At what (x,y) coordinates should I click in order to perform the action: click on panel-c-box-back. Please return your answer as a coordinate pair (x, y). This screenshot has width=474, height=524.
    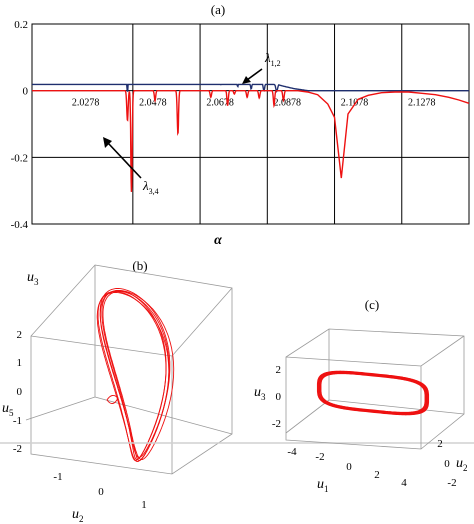
    Looking at the image, I should click on (375, 381).